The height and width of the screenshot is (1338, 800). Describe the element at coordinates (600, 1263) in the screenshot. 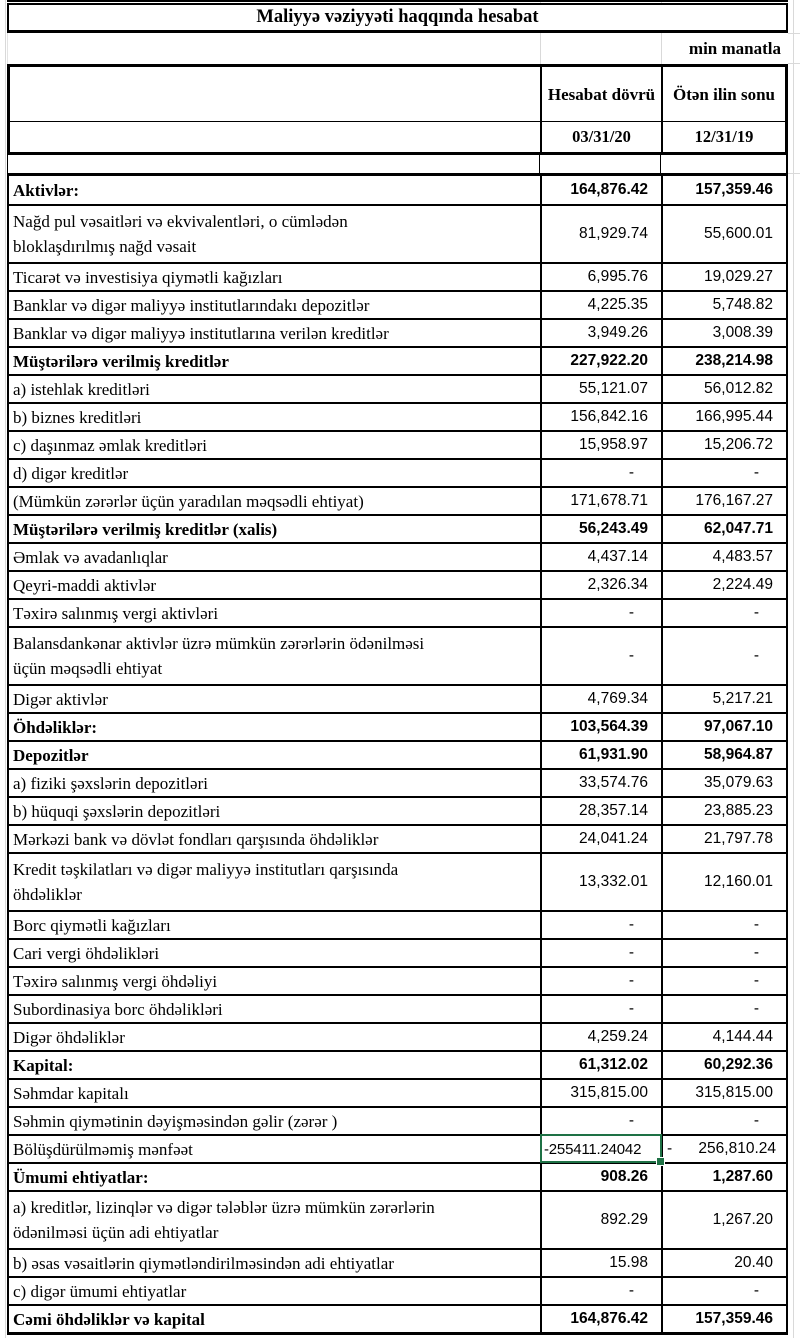

I see `value-current-cell: 15.98` at that location.